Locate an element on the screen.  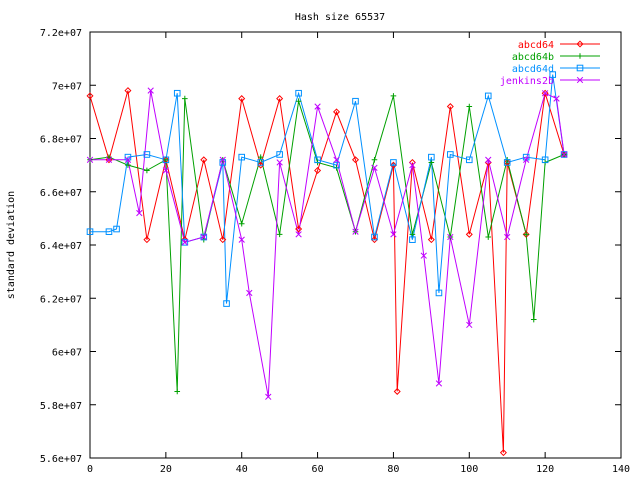
x-tick-label: 60 is located at coordinates (318, 469).